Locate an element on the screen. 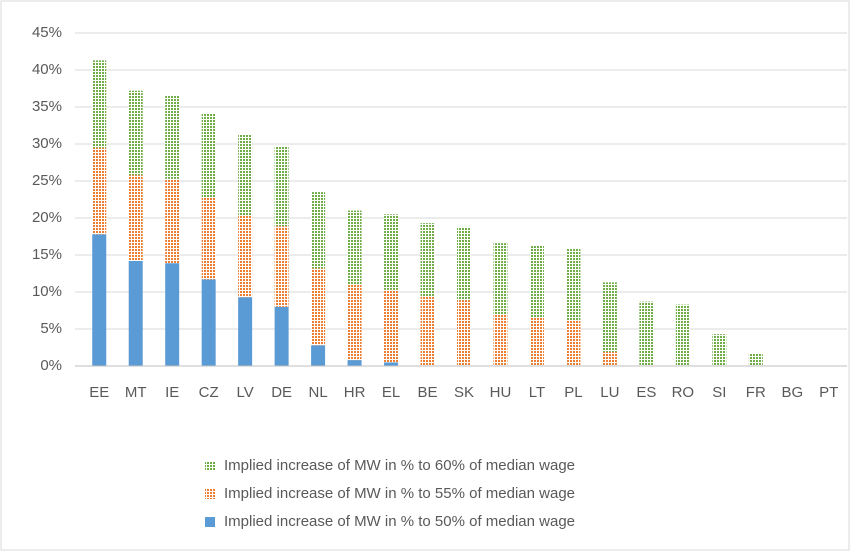 This screenshot has width=862, height=552. y-tick-label: 30% is located at coordinates (47, 143).